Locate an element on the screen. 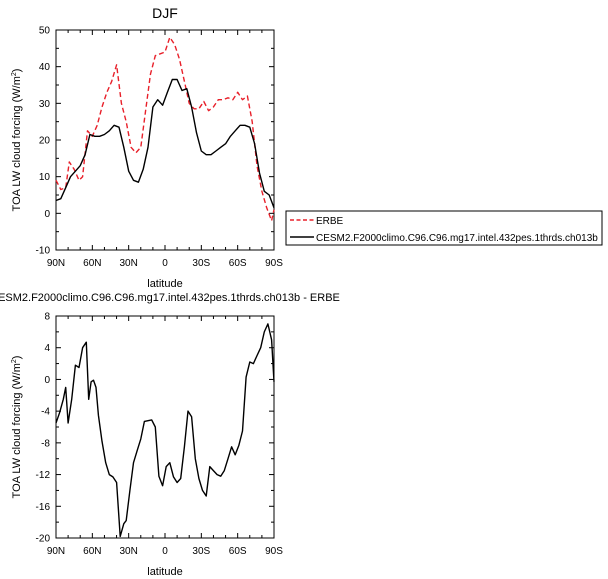 The height and width of the screenshot is (579, 608). bottom-x-tick-label: 30N is located at coordinates (128, 551).